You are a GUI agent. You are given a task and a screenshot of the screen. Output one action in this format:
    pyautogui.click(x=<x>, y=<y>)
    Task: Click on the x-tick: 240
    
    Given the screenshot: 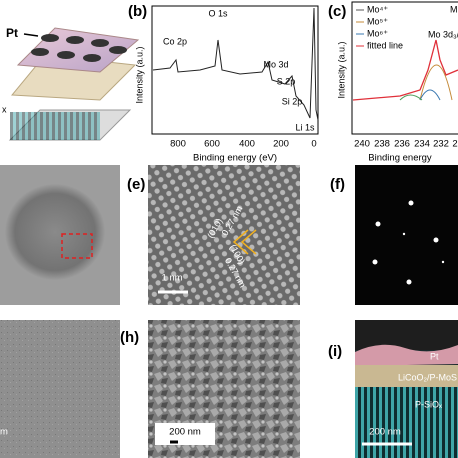 What is the action you would take?
    pyautogui.click(x=362, y=144)
    